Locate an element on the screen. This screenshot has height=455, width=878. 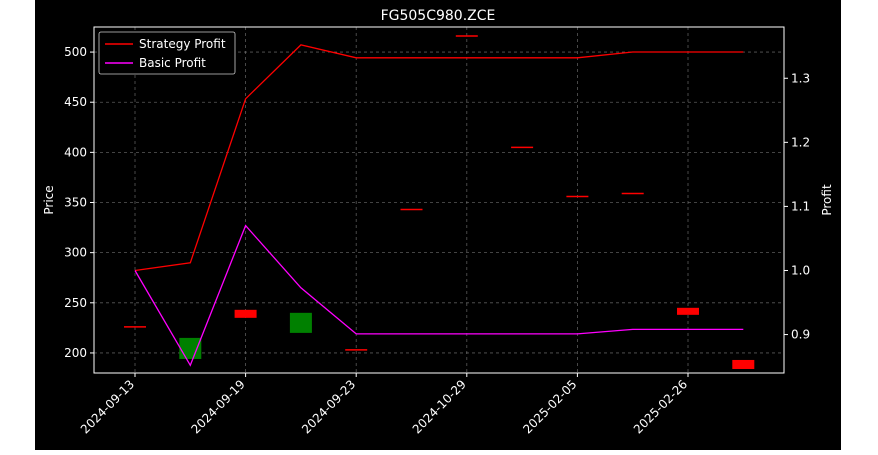
left-tick-label: 300 is located at coordinates (75, 253).